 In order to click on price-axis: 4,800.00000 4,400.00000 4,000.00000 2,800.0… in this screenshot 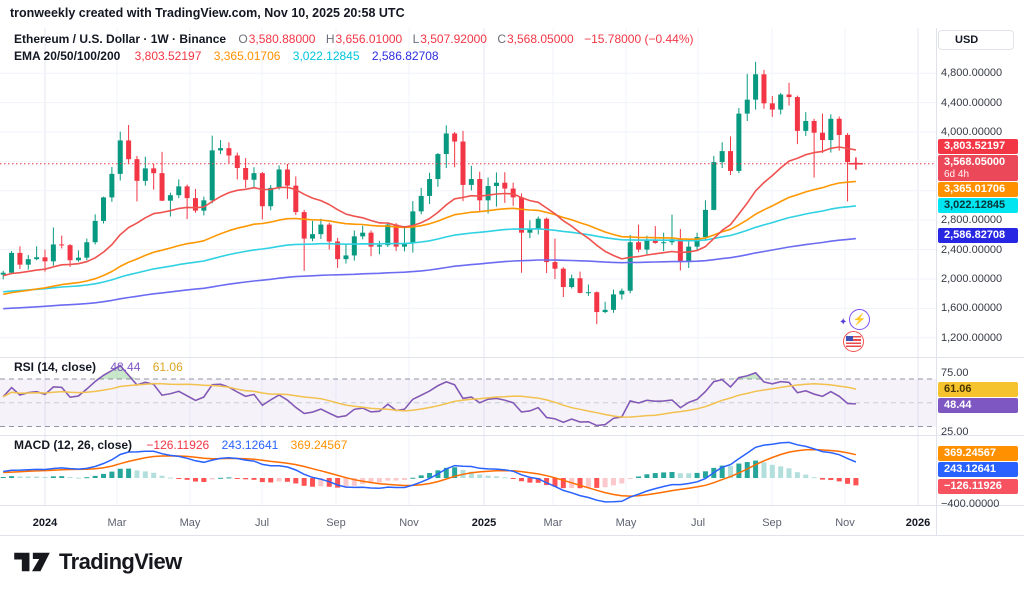, I will do `click(980, 281)`.